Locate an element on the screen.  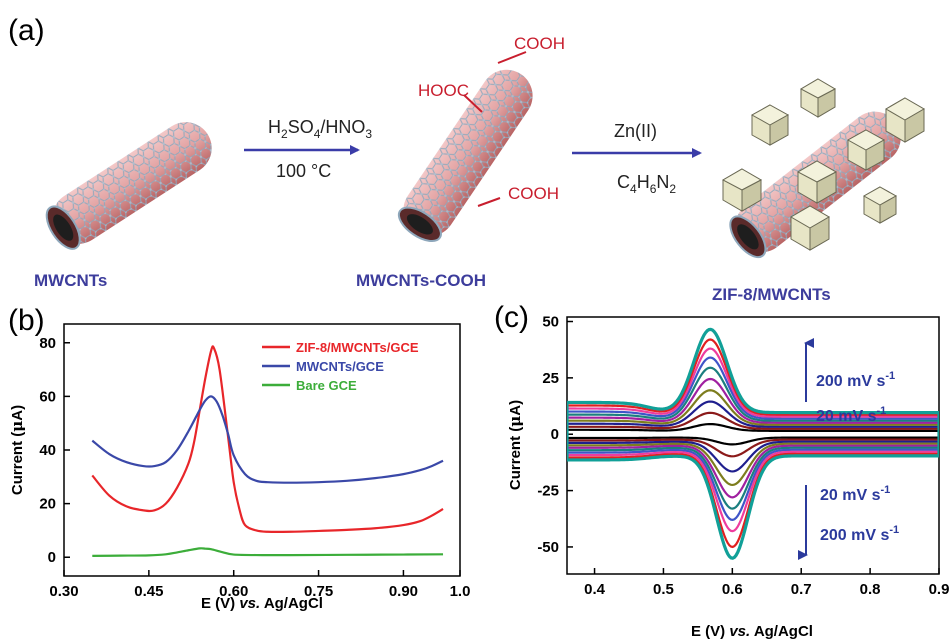
panel-b-y-axis-title: Current (μA) is located at coordinates (17, 450).